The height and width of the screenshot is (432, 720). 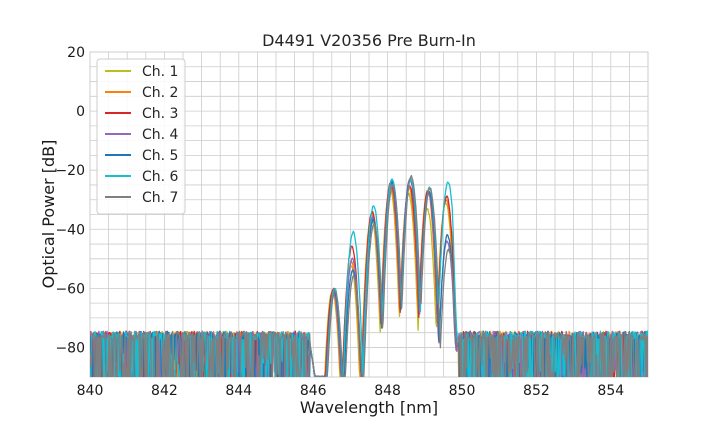 I want to click on legend-entry: Ch. 2, so click(x=160, y=93).